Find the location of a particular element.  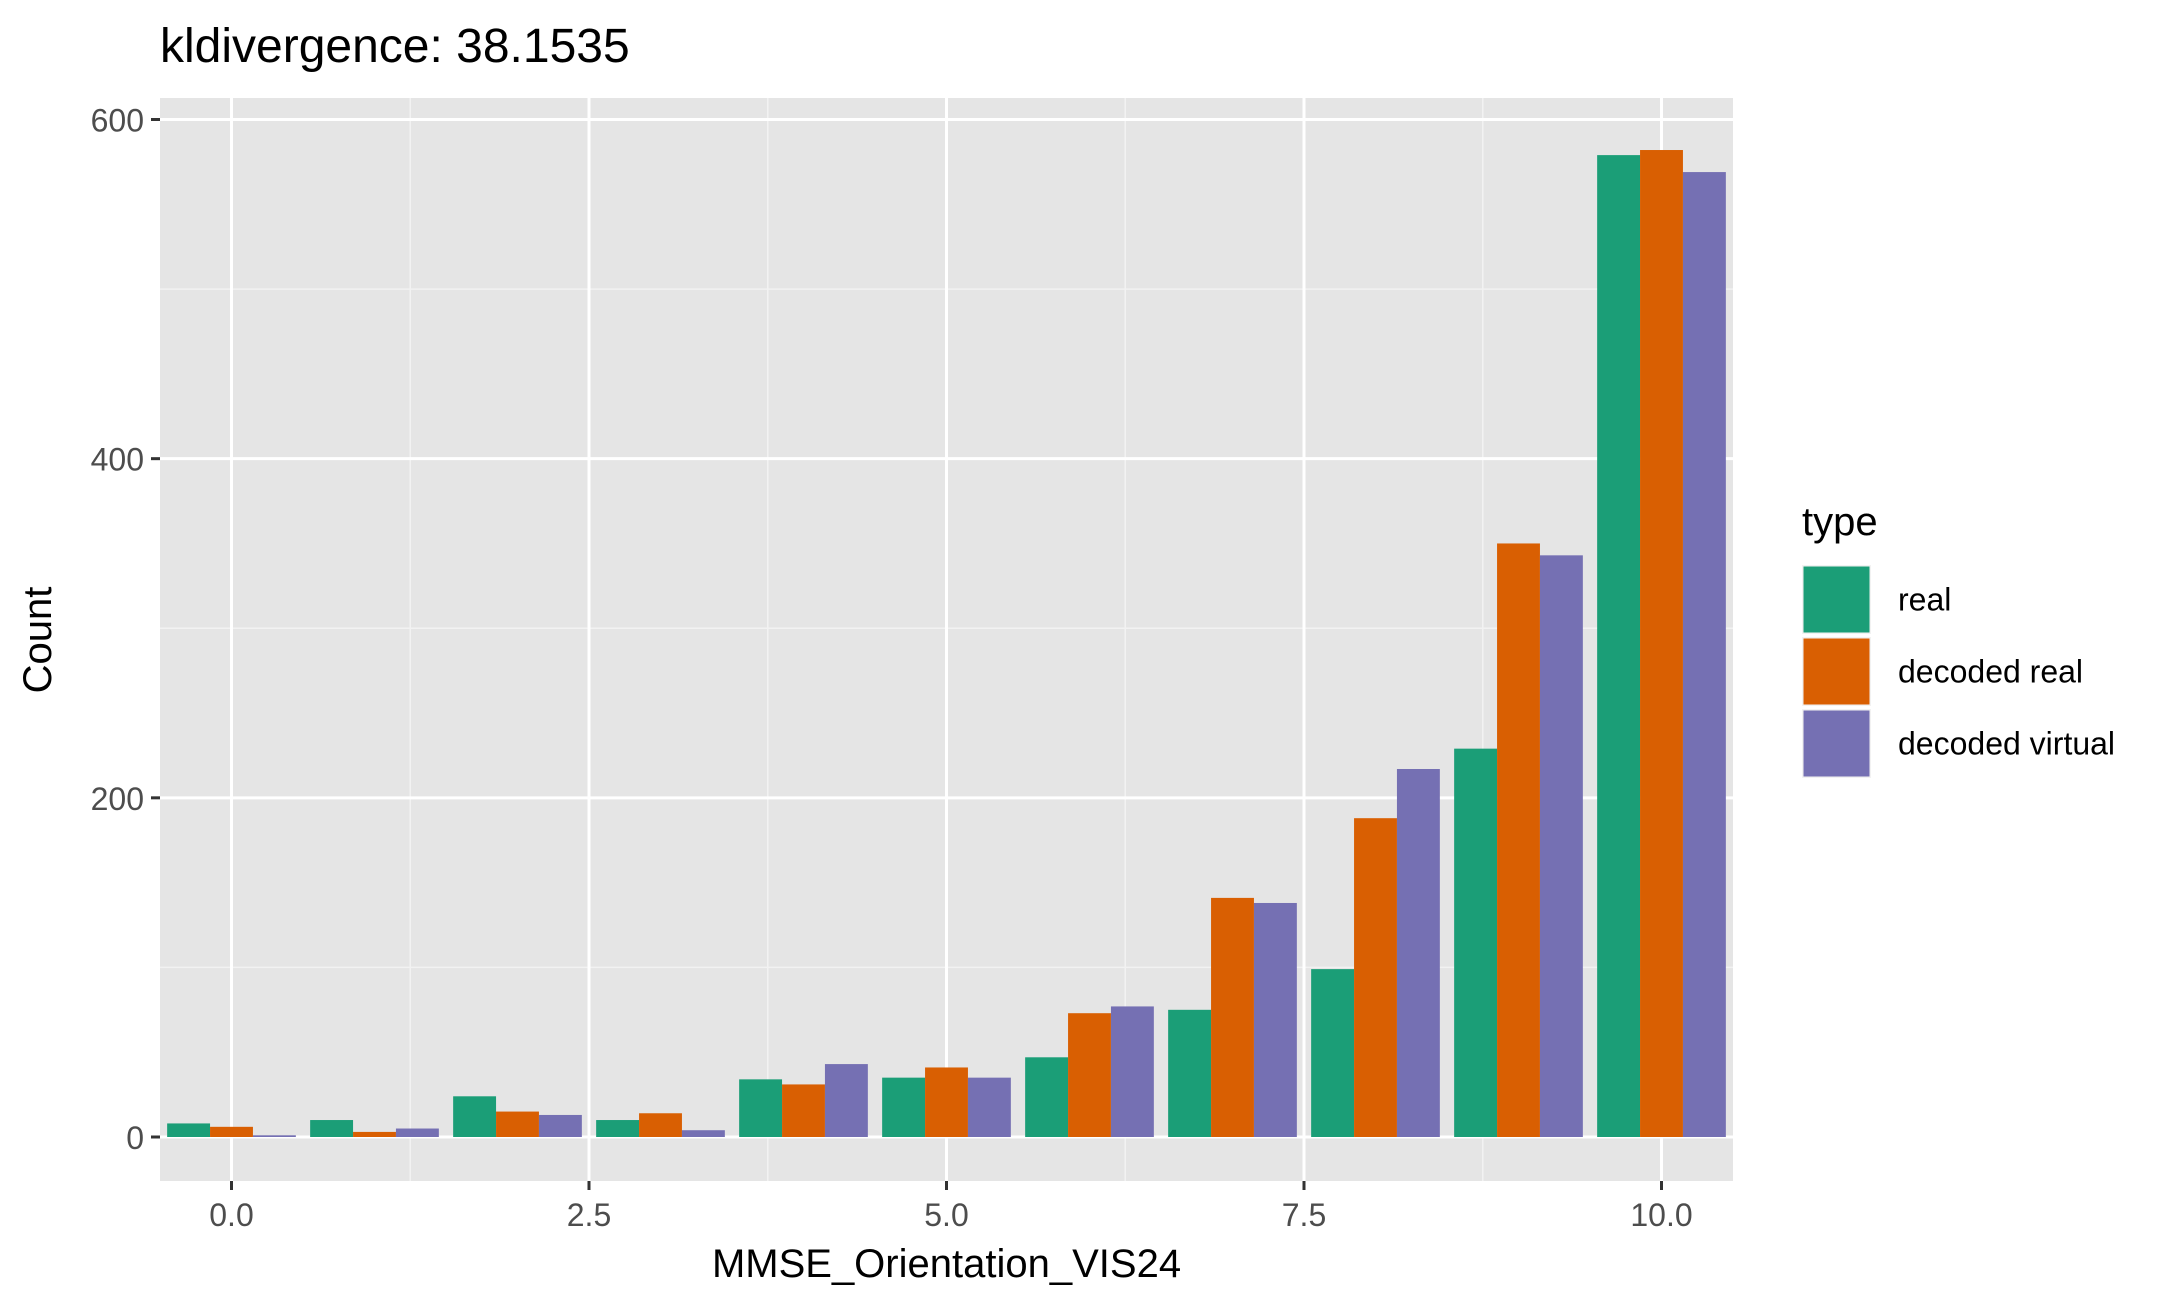

x-tick-label: 7.5 is located at coordinates (1304, 1215).